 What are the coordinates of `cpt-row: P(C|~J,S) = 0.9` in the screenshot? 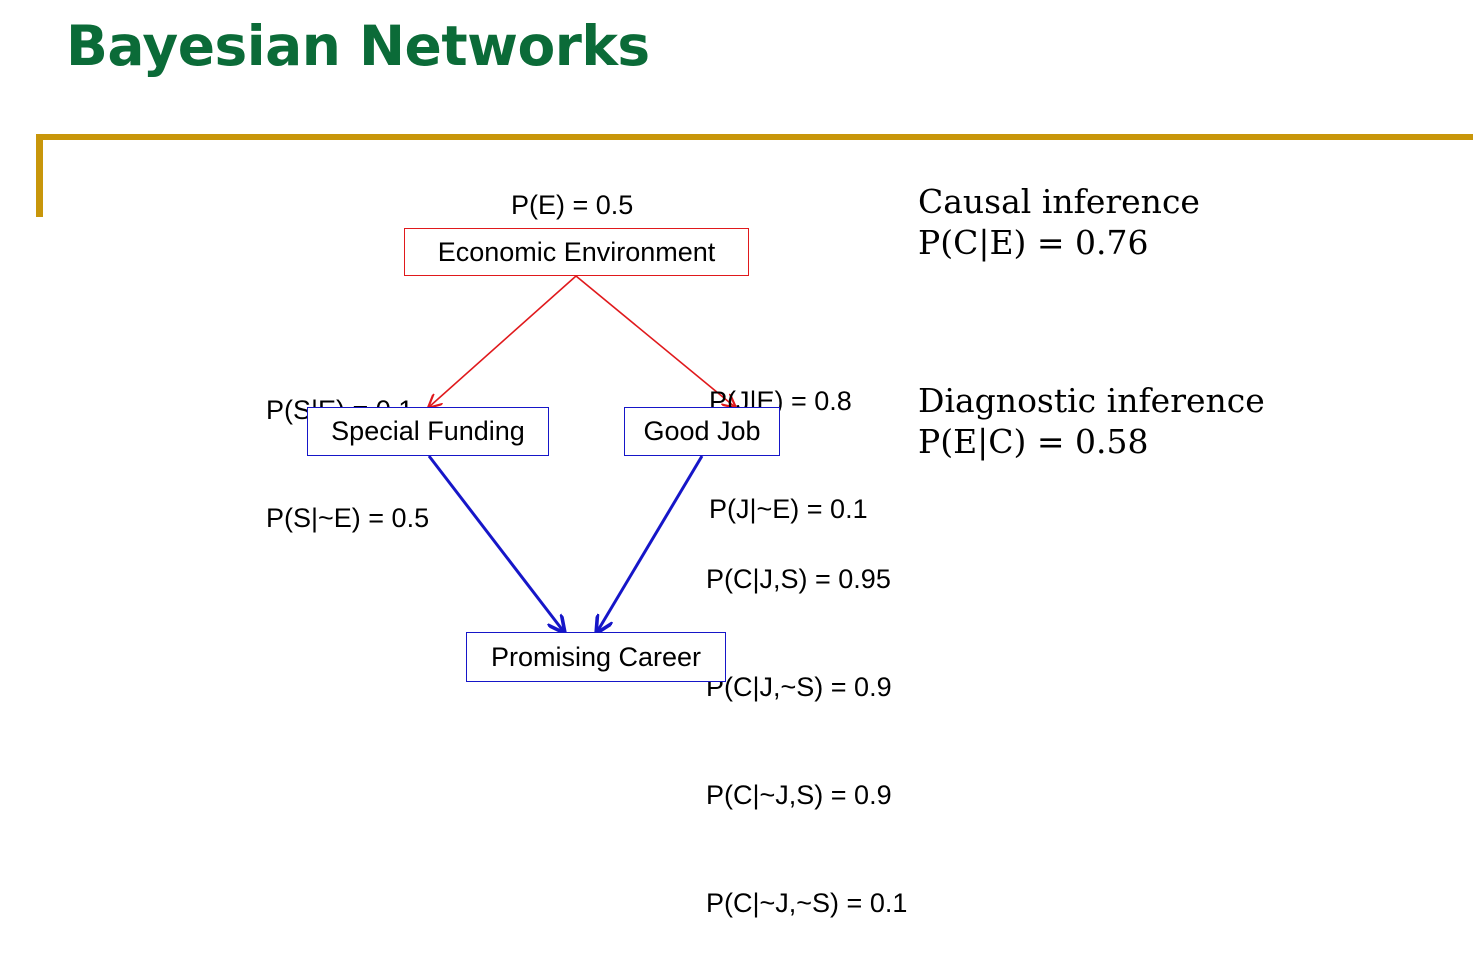 It's located at (799, 795).